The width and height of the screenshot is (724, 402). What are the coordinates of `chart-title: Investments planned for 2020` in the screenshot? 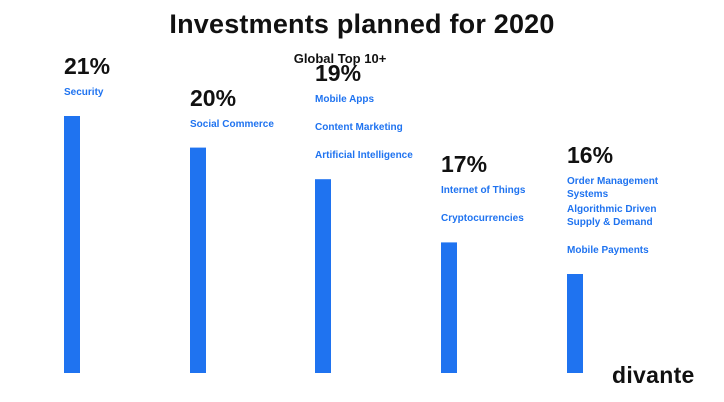 It's located at (362, 24).